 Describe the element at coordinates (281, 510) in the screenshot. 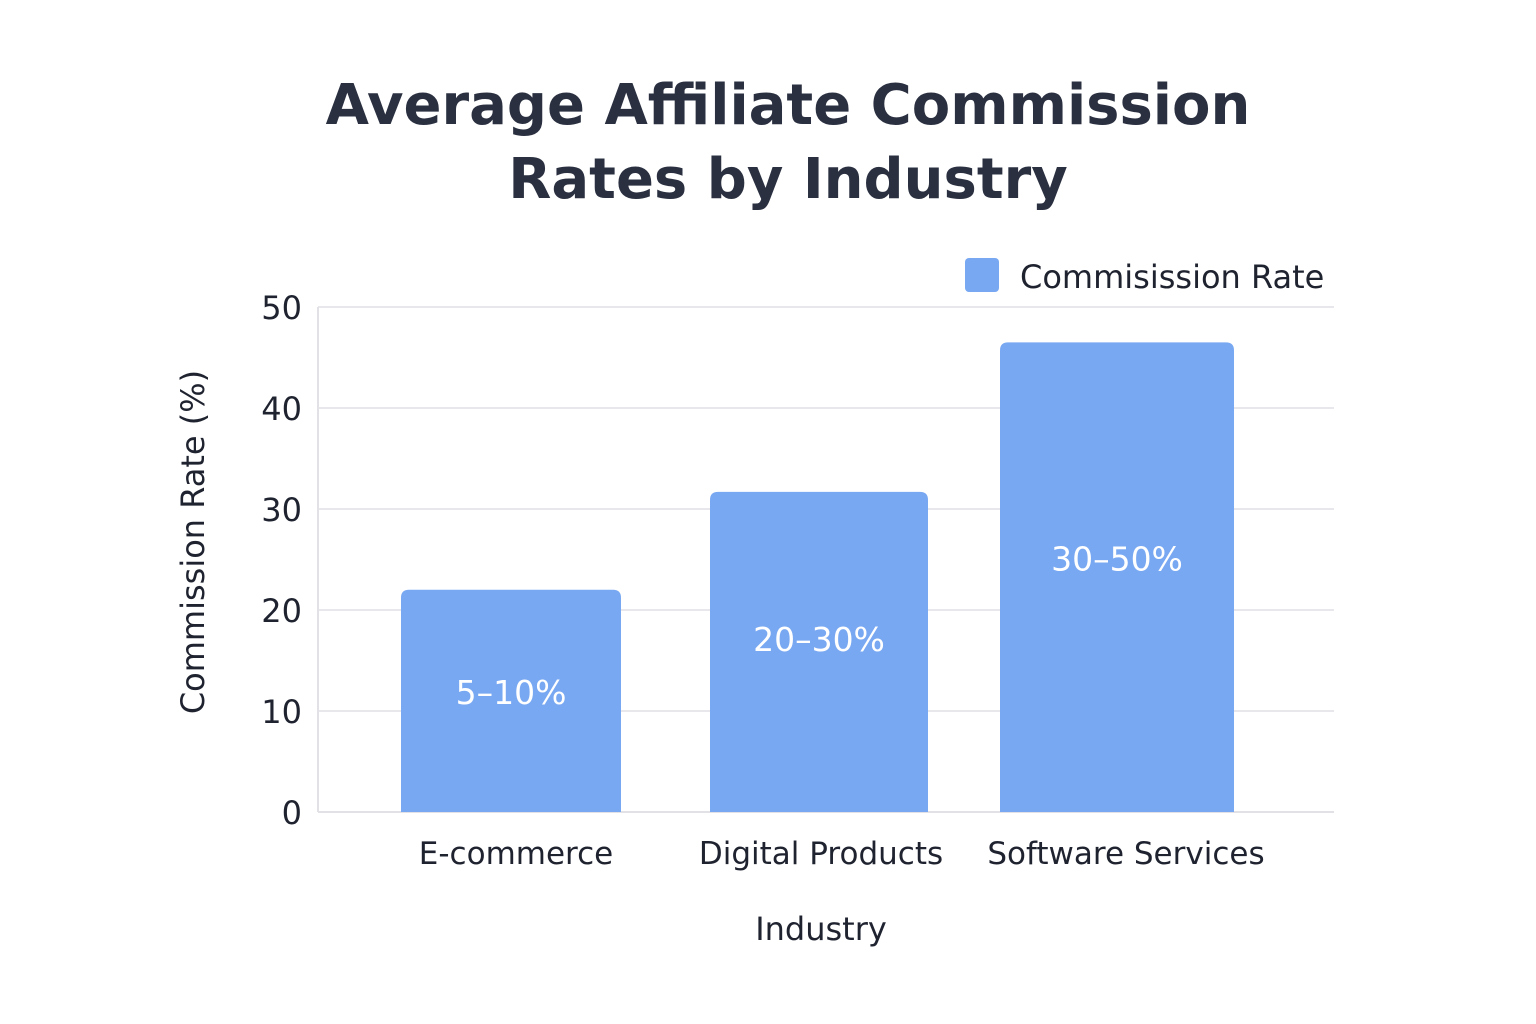

I see `y-tick-label-30: 30` at that location.